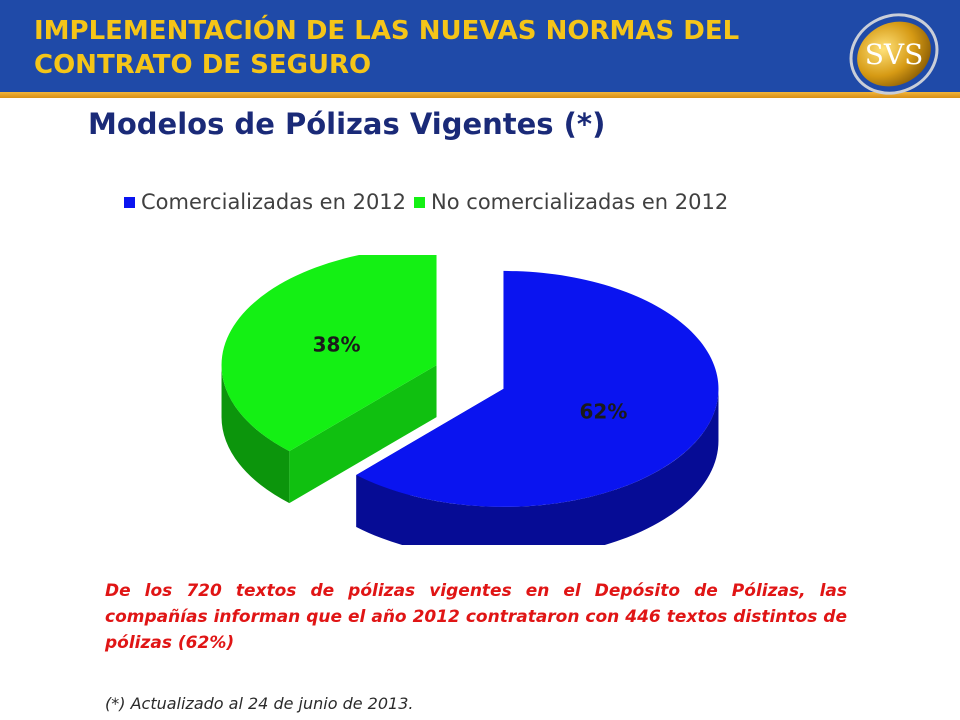 The image size is (960, 720). What do you see at coordinates (347, 124) in the screenshot?
I see `chart-subtitle: Modelos de Pólizas Vigentes (*)` at bounding box center [347, 124].